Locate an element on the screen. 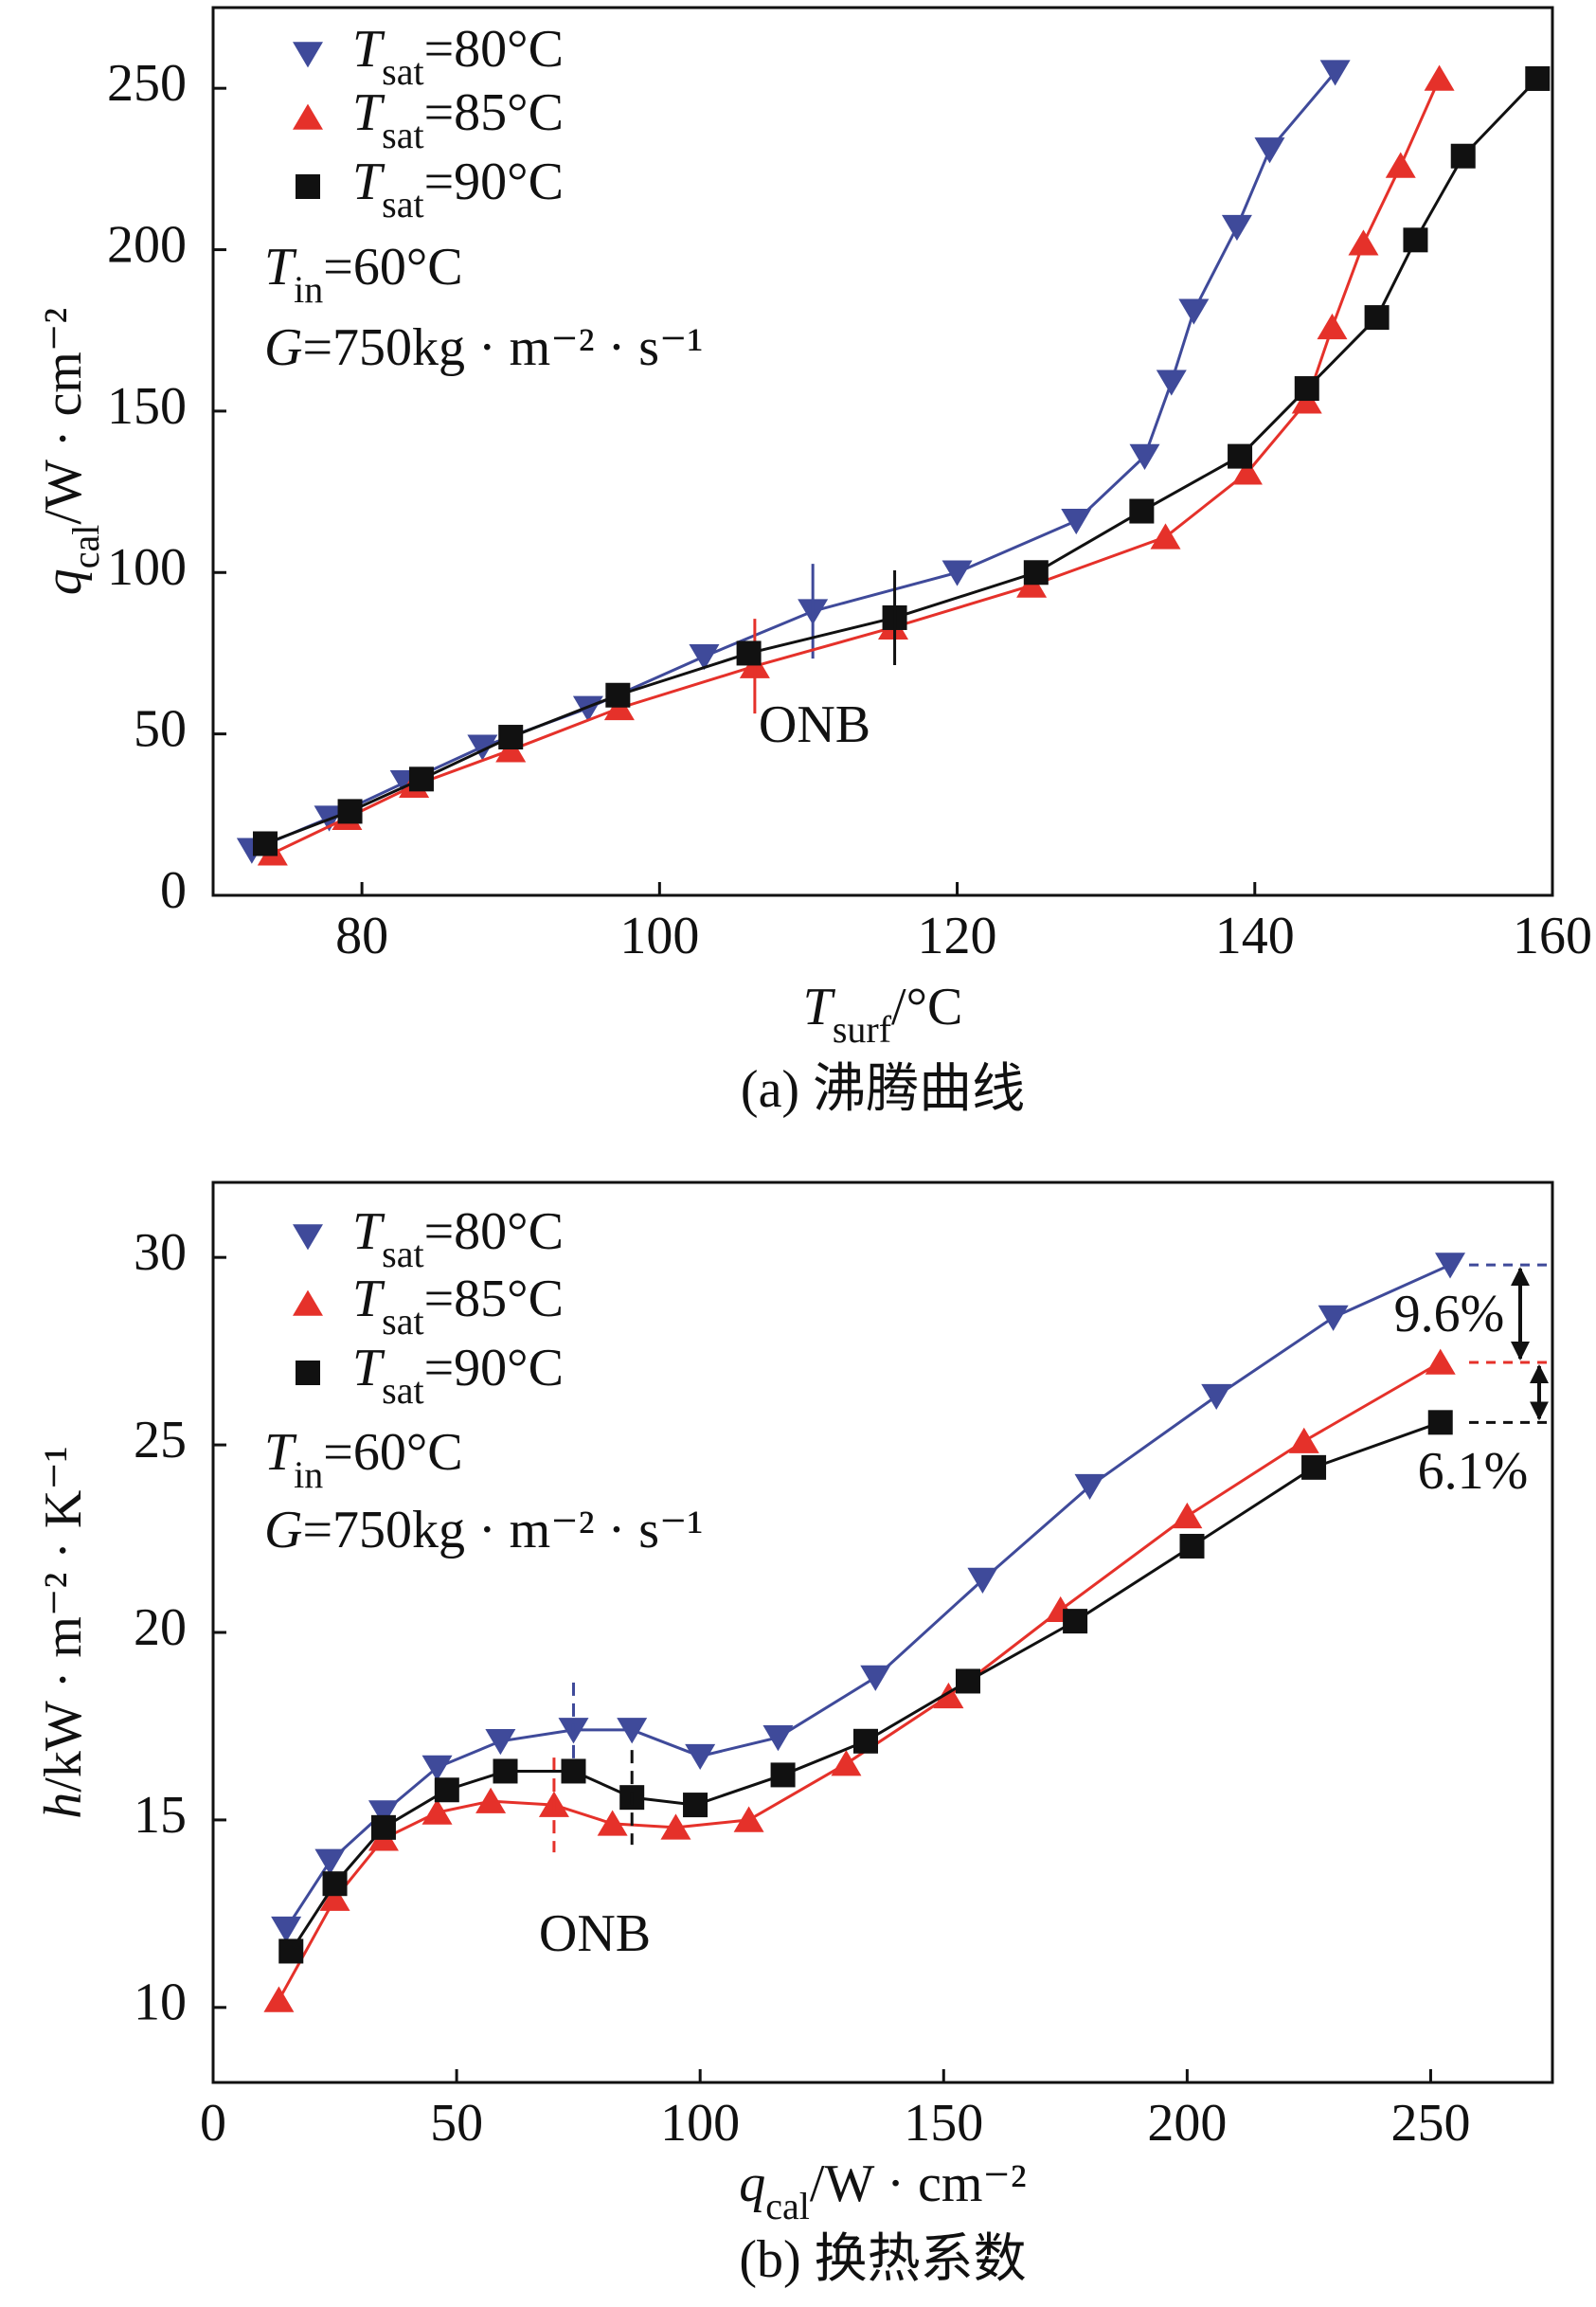 The image size is (1596, 2307). y-axis-label: h/kW · m⁻² · K⁻¹ is located at coordinates (63, 1632).